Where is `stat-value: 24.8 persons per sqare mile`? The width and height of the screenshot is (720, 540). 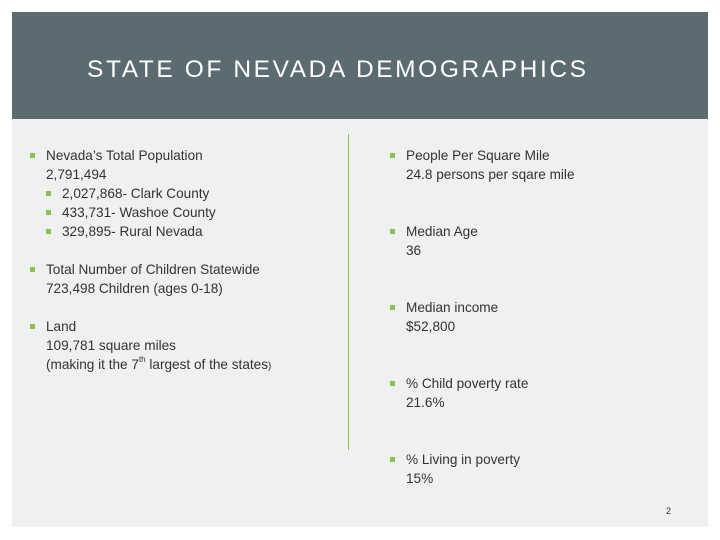
stat-value: 24.8 persons per sqare mile is located at coordinates (490, 174).